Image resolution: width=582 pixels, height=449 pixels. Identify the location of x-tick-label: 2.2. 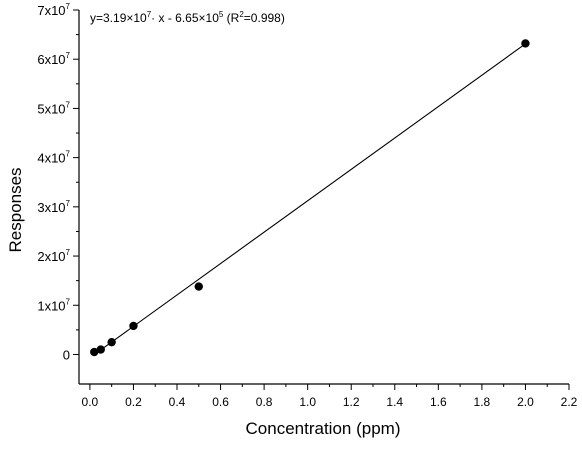
(569, 402).